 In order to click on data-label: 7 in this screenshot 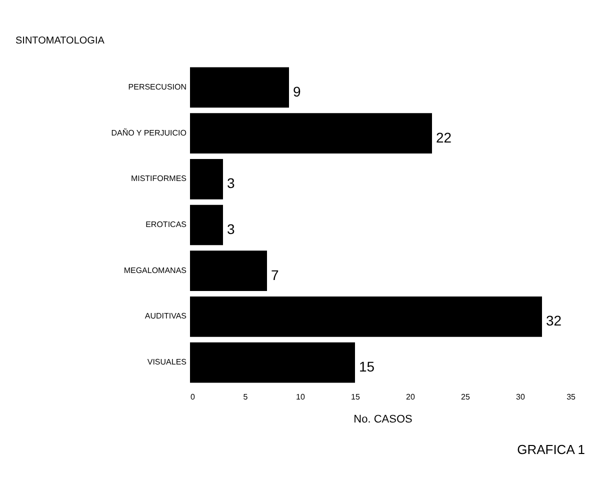, I will do `click(275, 274)`.